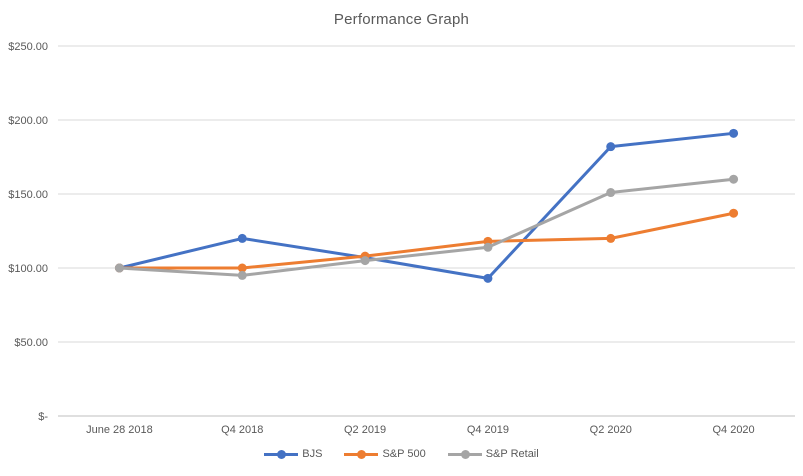 This screenshot has height=476, width=803. I want to click on chart-title: Performance Graph, so click(401, 19).